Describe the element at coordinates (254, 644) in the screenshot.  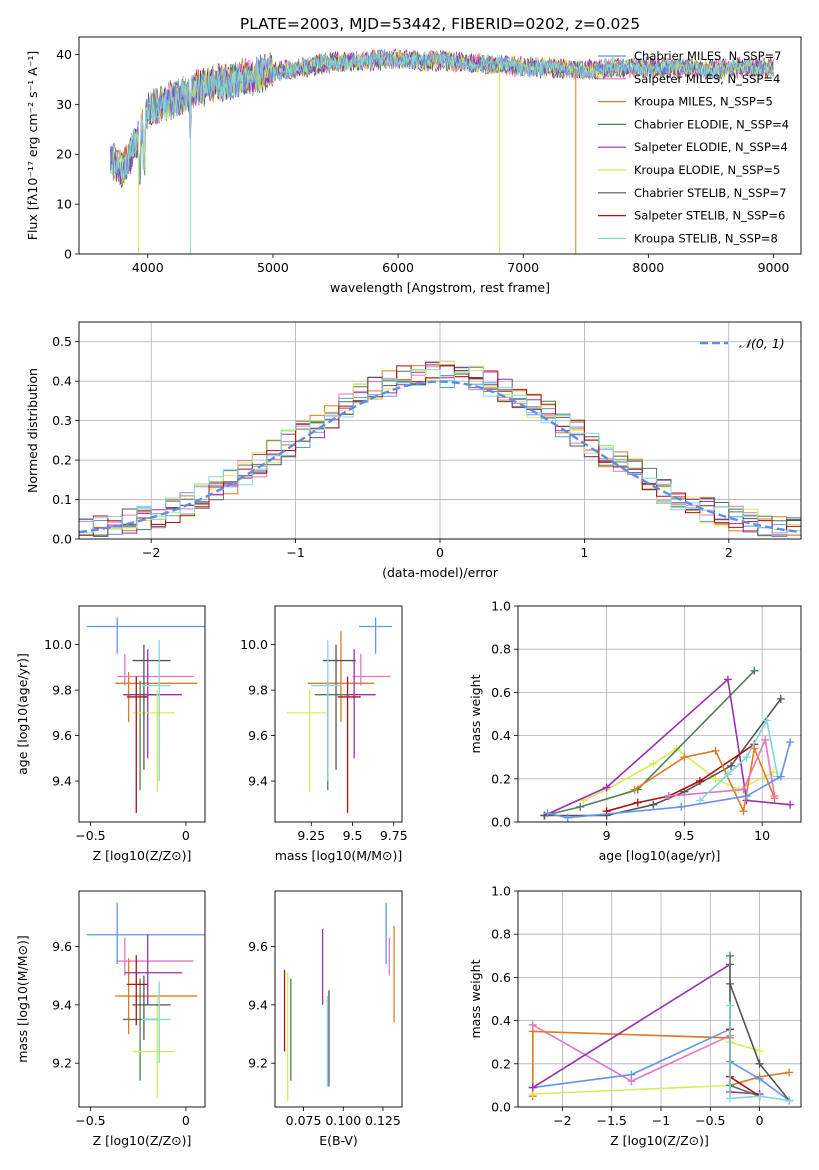
I see `y-tick-label: 10.0` at that location.